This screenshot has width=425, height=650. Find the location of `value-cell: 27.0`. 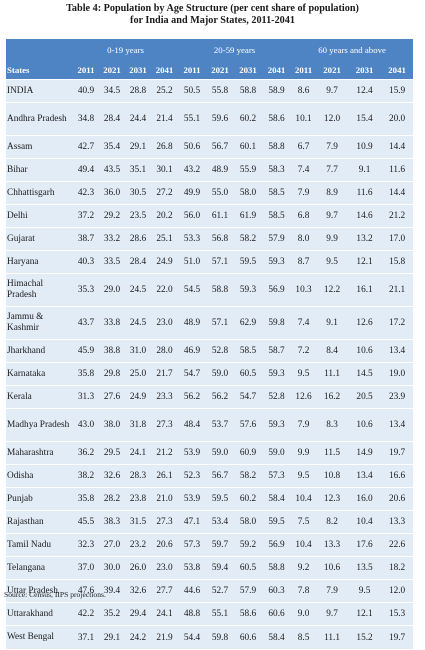

value-cell: 27.0 is located at coordinates (112, 545).